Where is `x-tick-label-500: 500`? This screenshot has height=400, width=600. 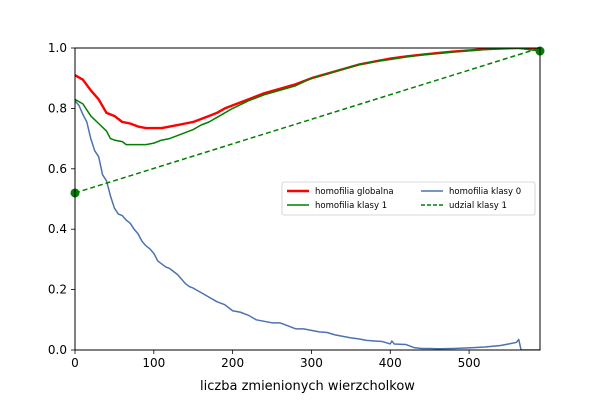
x-tick-label-500: 500 is located at coordinates (469, 363).